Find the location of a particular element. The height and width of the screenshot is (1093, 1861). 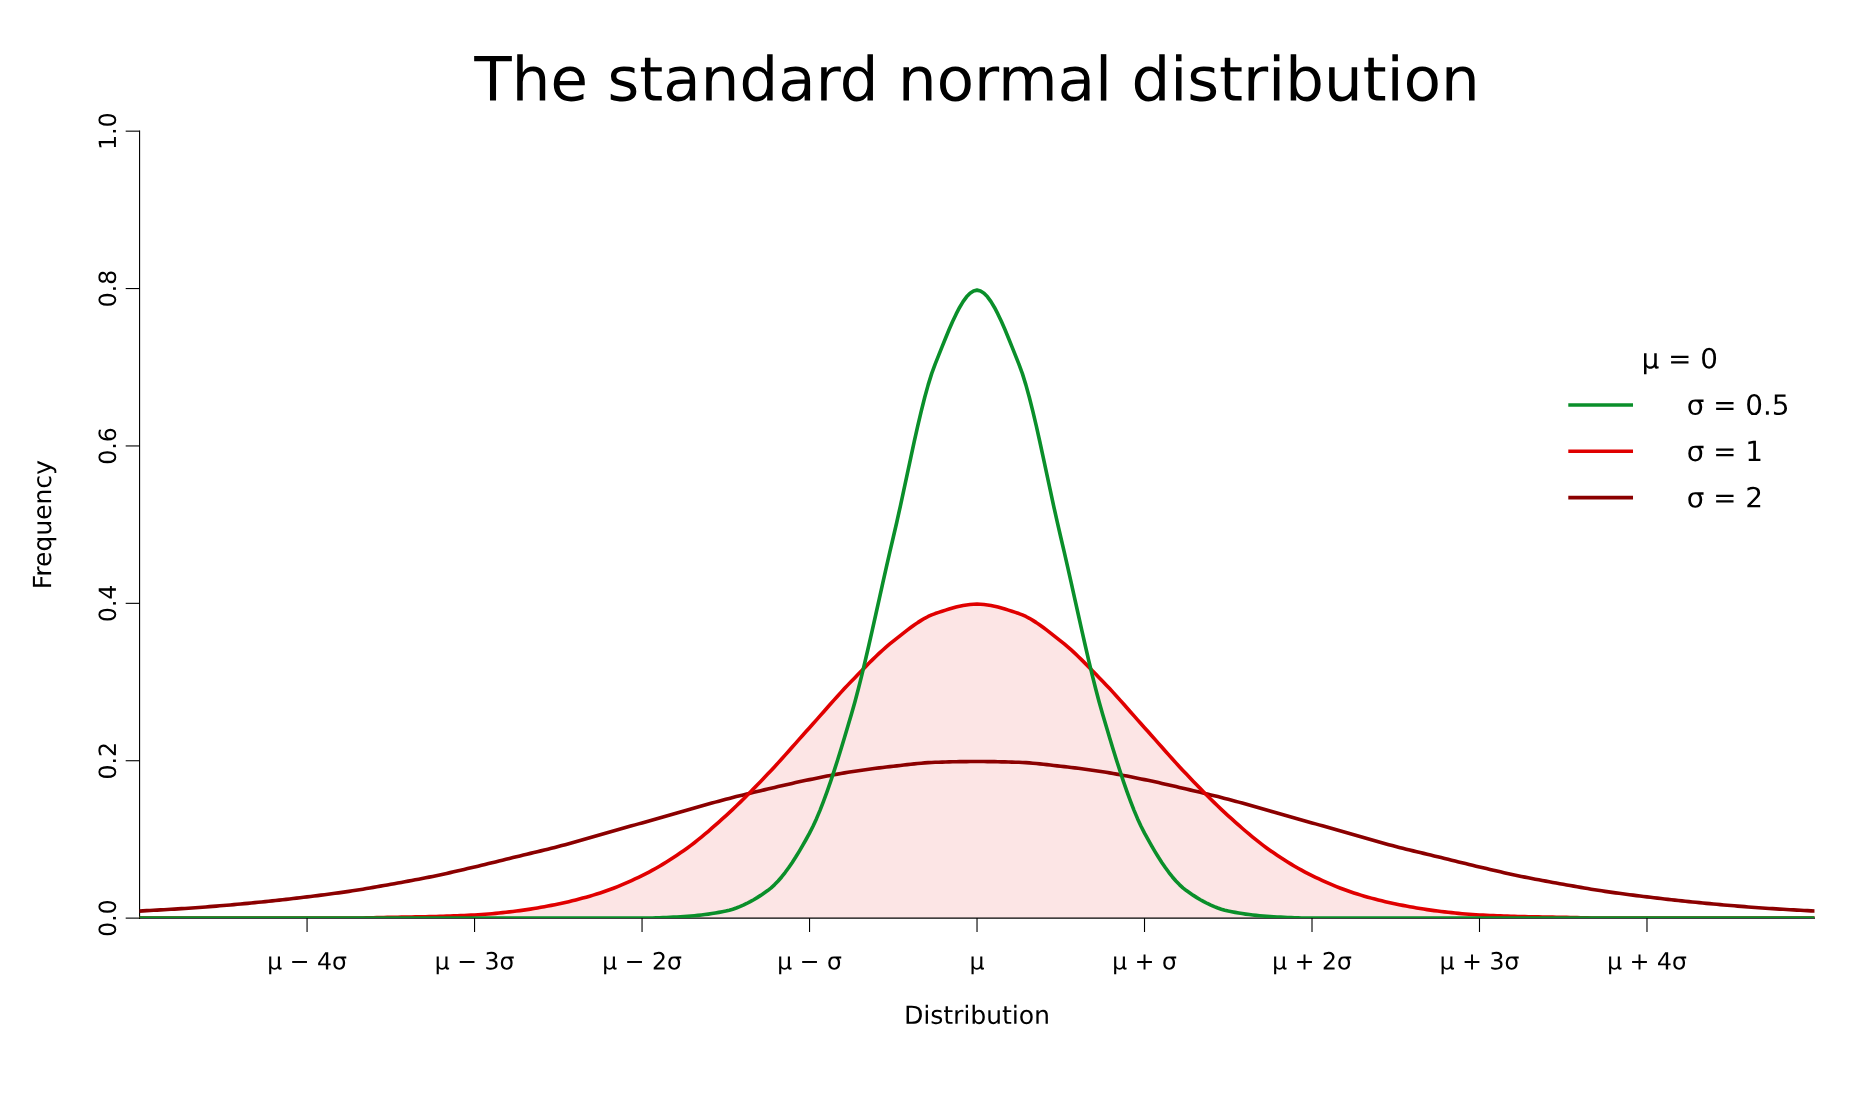

y-tick-label: 0.8 is located at coordinates (107, 288).